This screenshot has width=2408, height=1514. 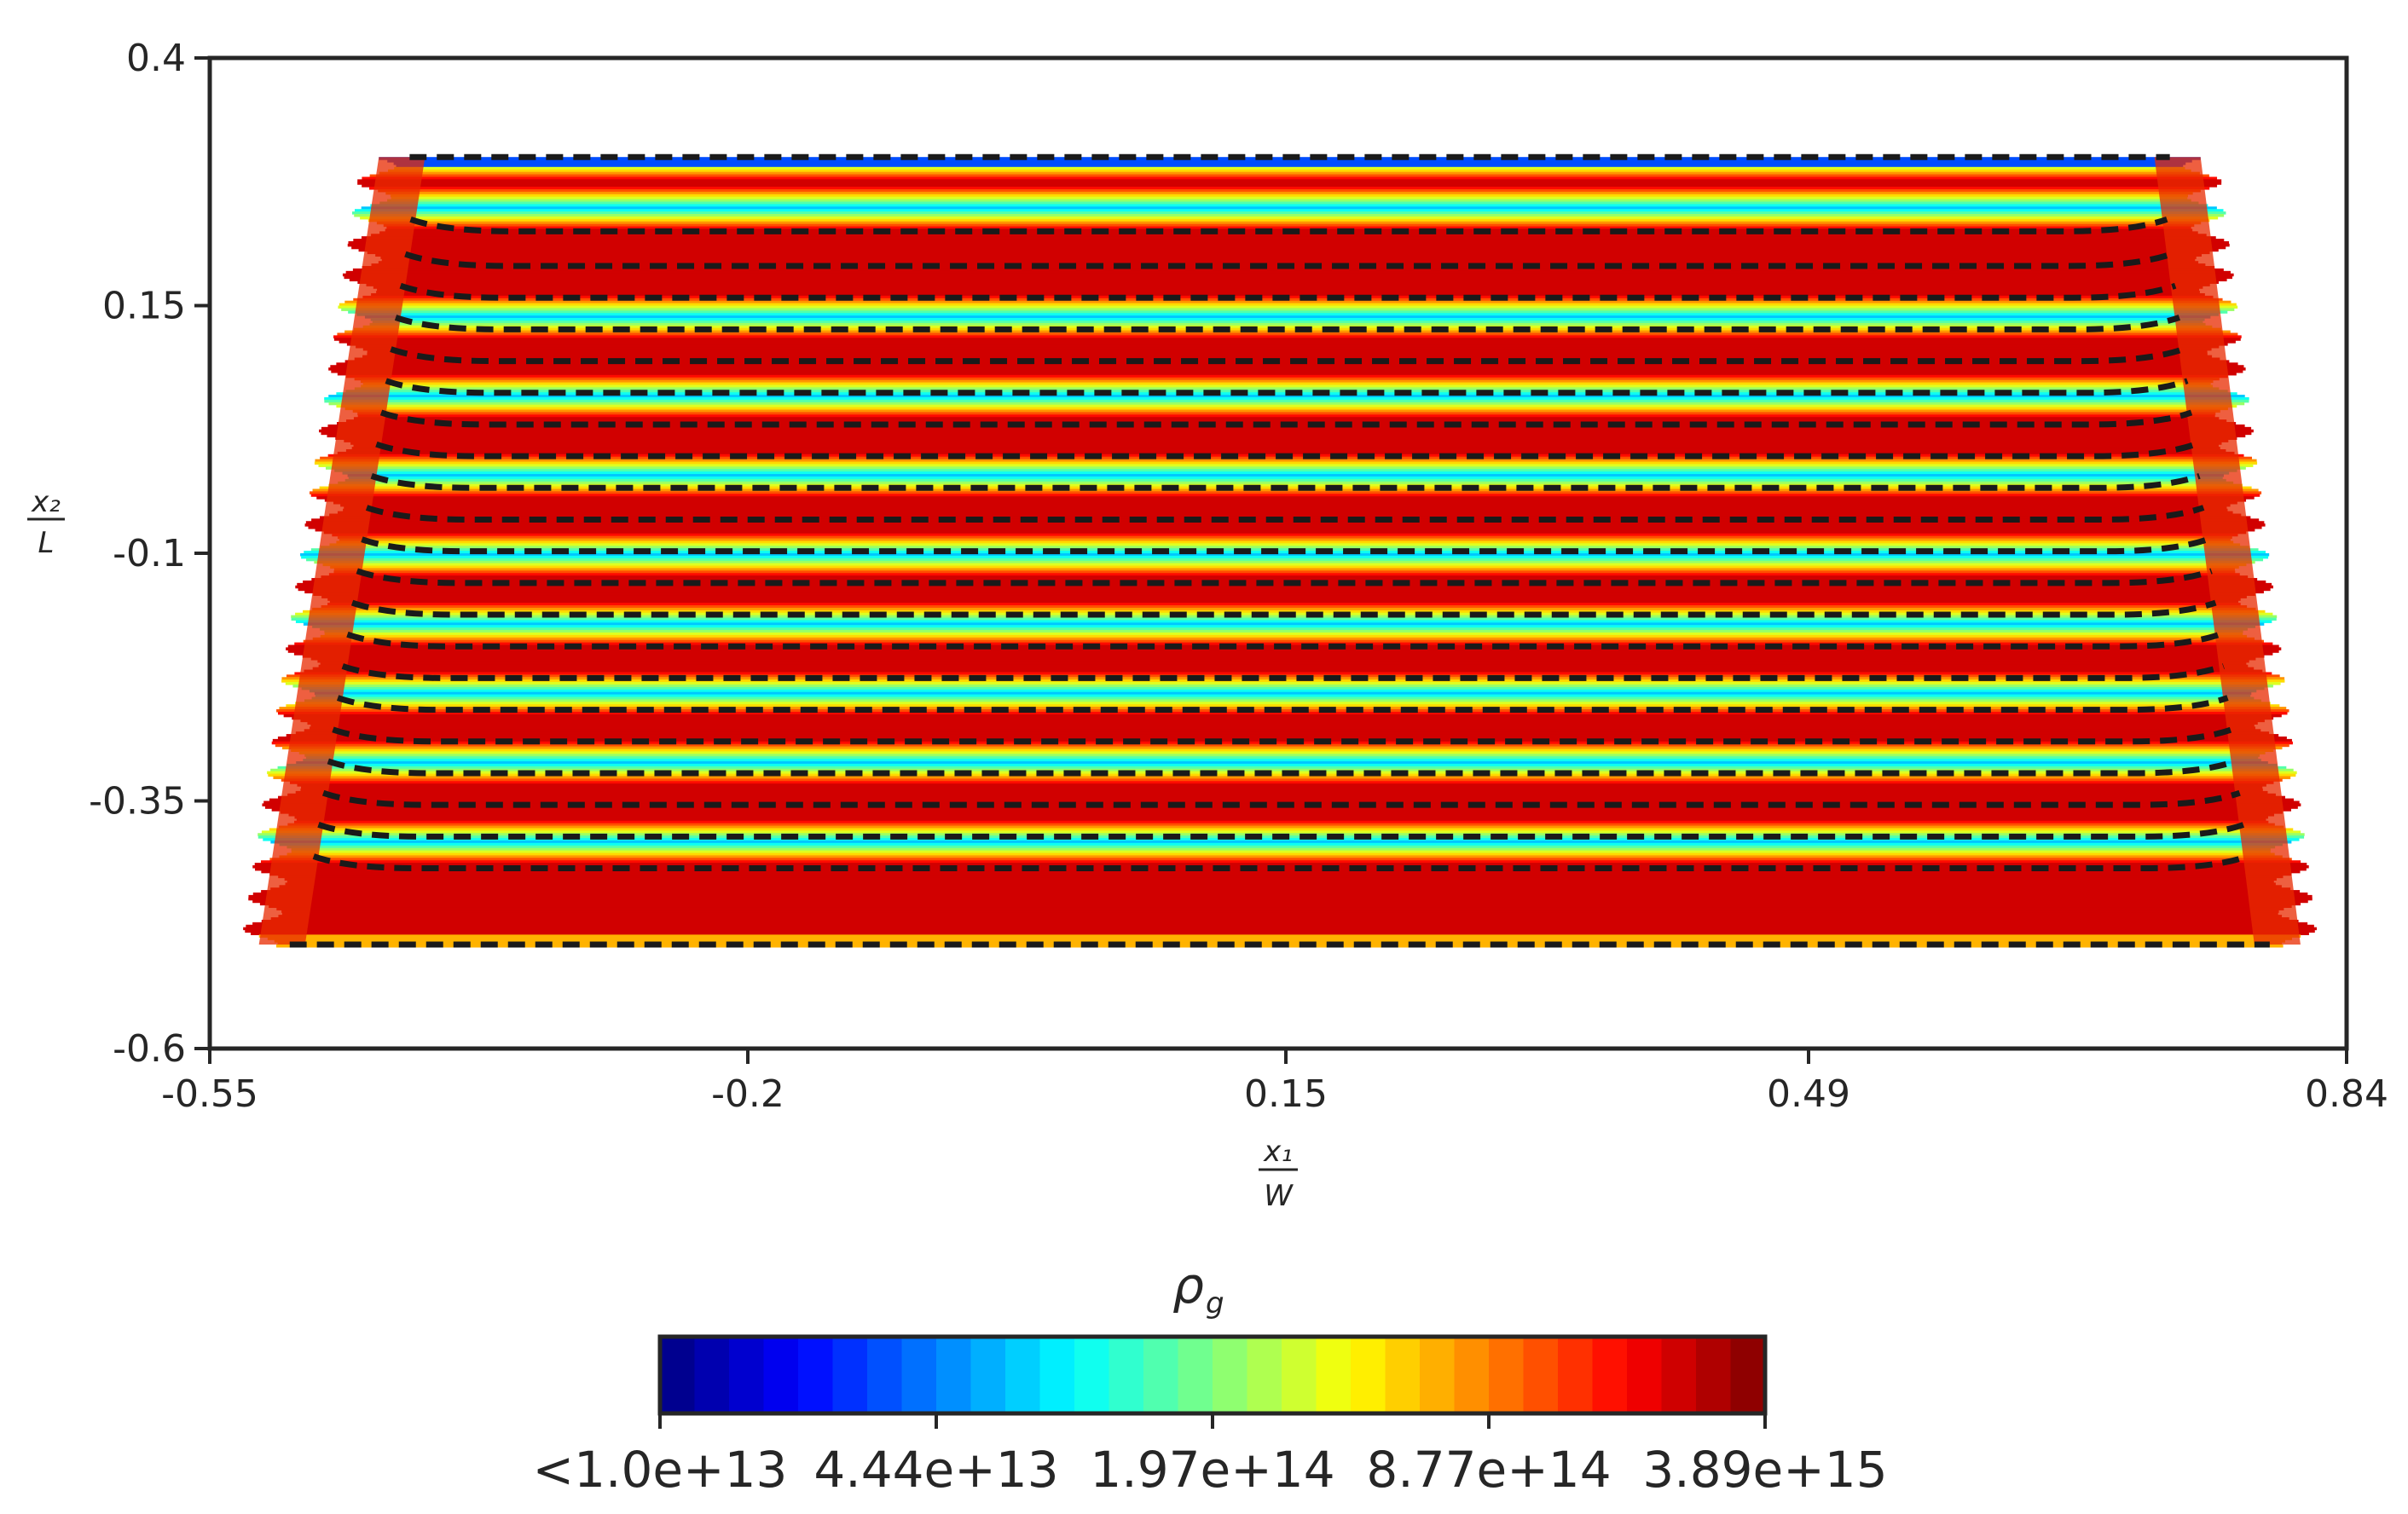 What do you see at coordinates (1808, 1094) in the screenshot?
I see `x-tick-label: 0.49` at bounding box center [1808, 1094].